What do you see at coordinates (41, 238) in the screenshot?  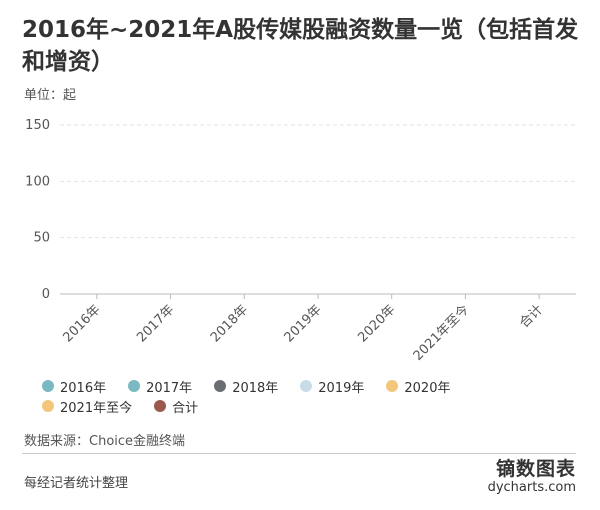 I see `y-tick-label: 50` at bounding box center [41, 238].